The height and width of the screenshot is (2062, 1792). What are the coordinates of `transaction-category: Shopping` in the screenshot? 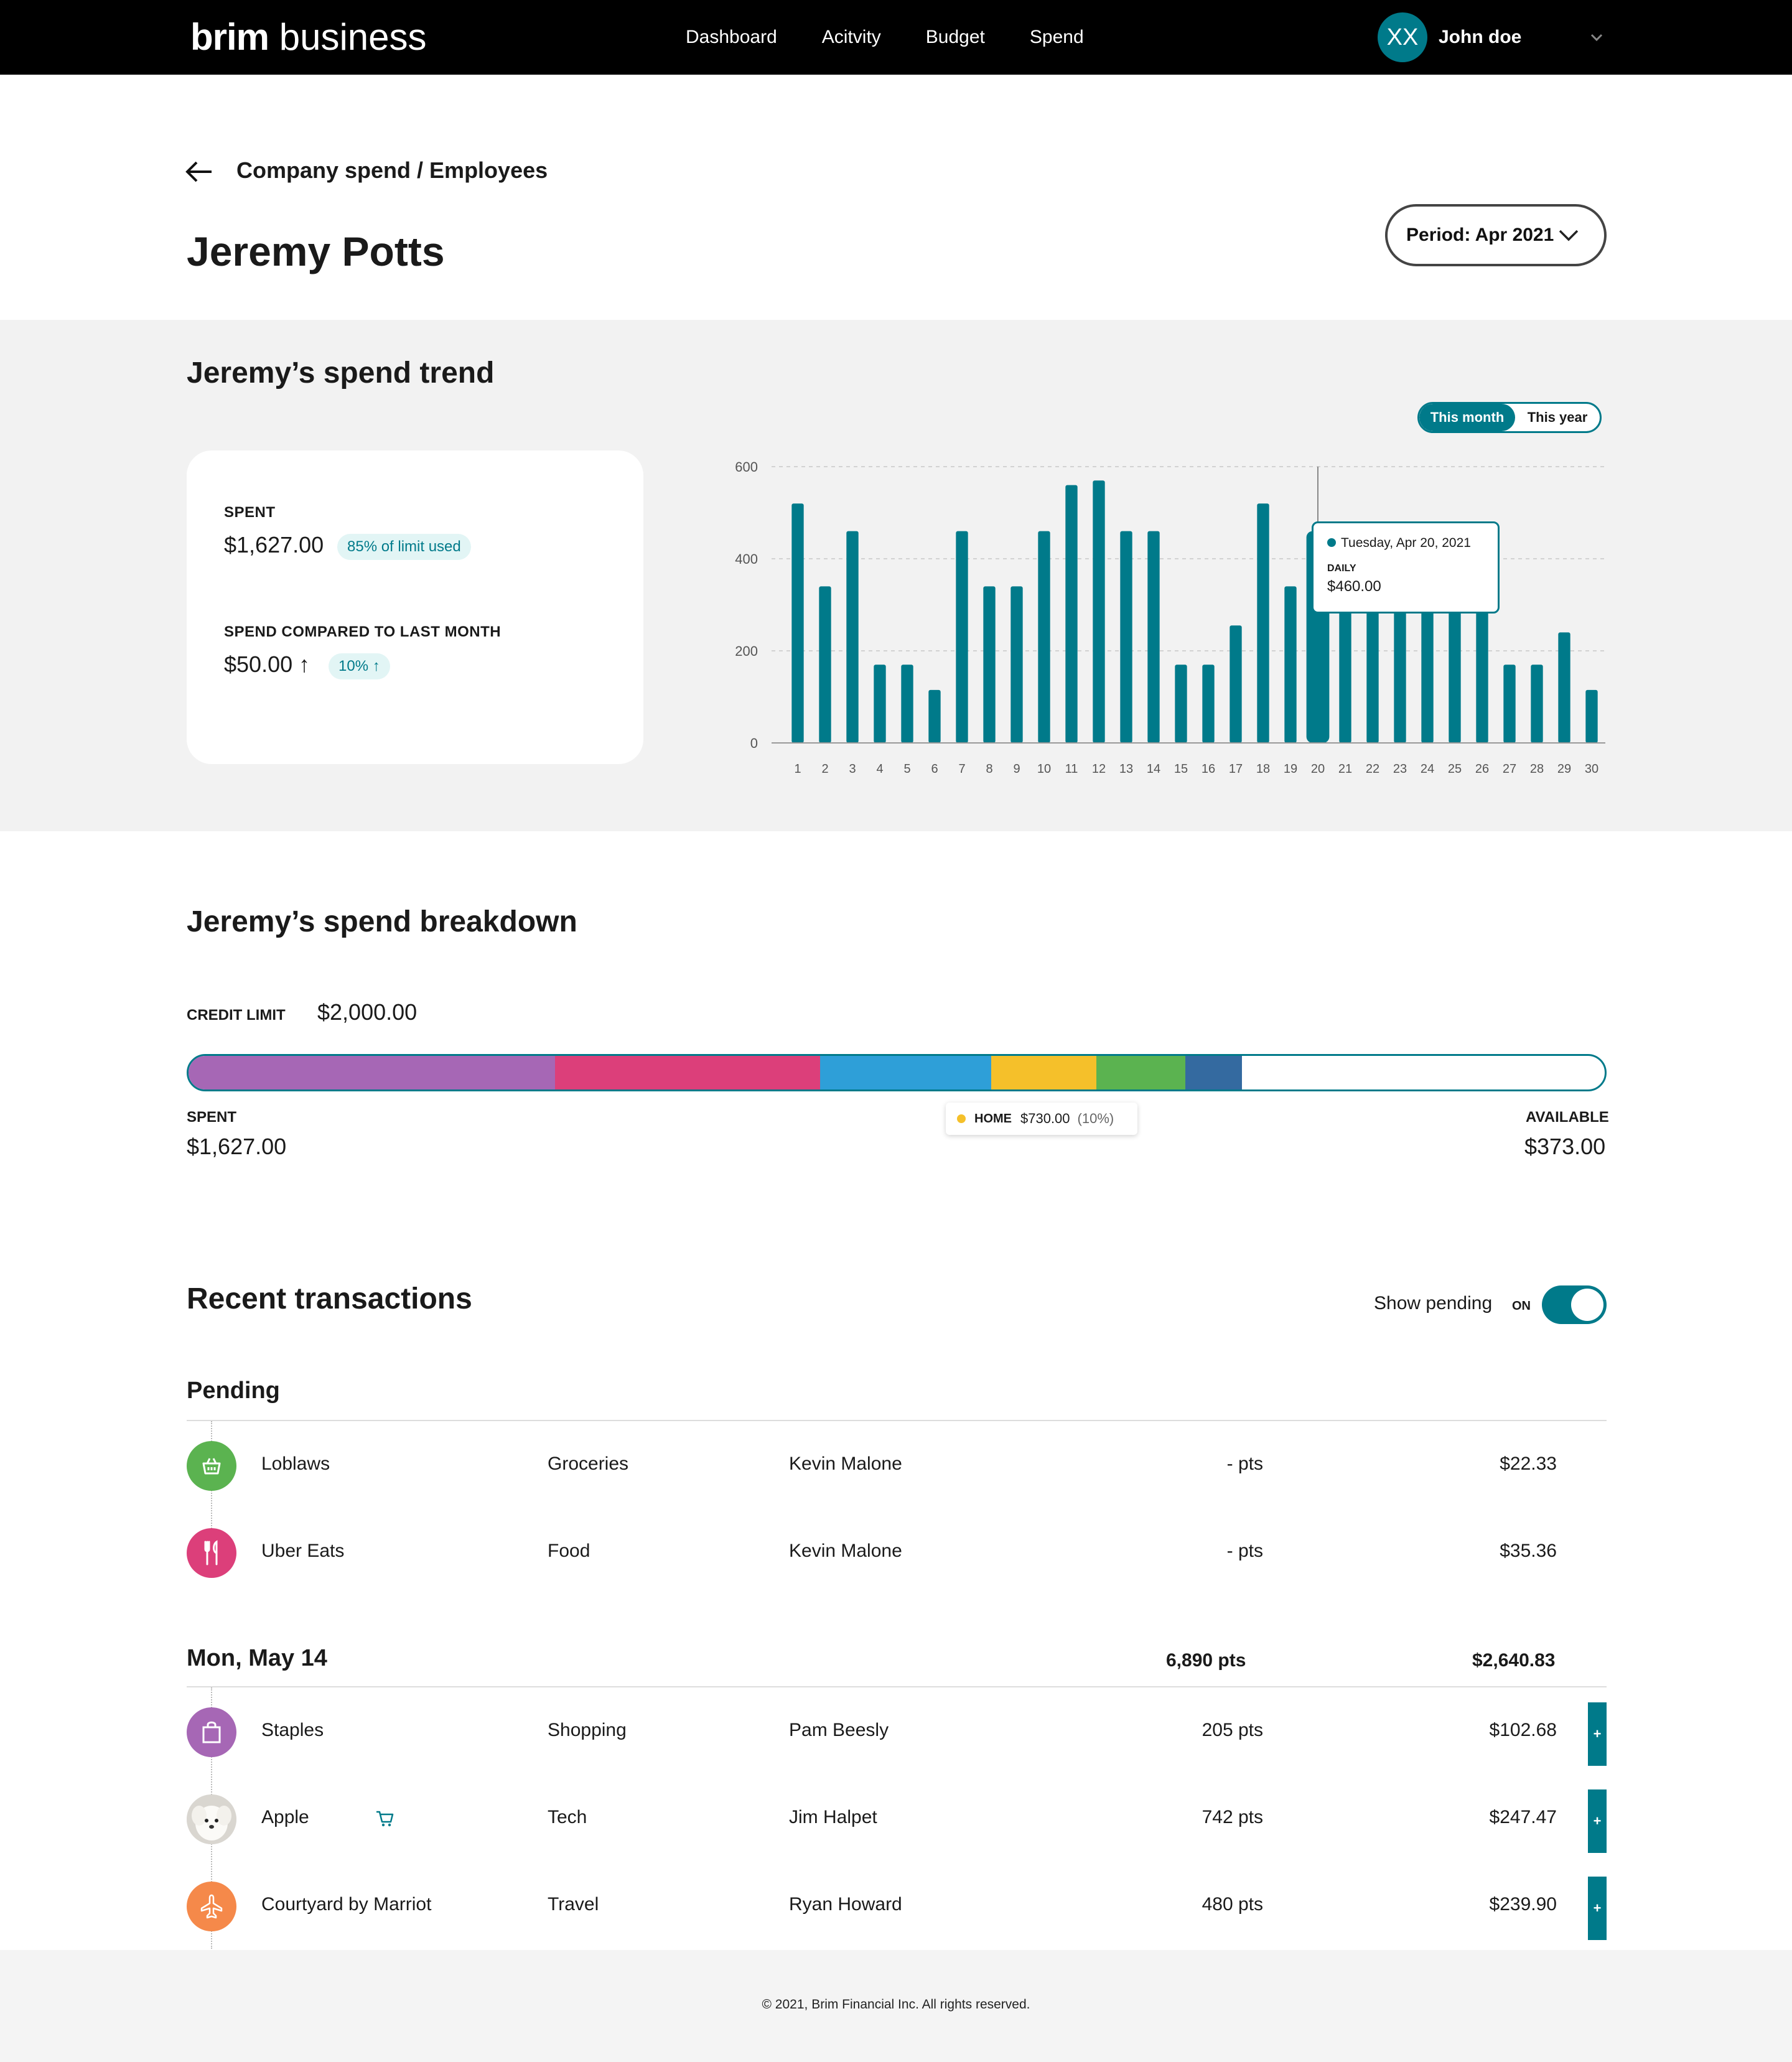 It's located at (587, 1730).